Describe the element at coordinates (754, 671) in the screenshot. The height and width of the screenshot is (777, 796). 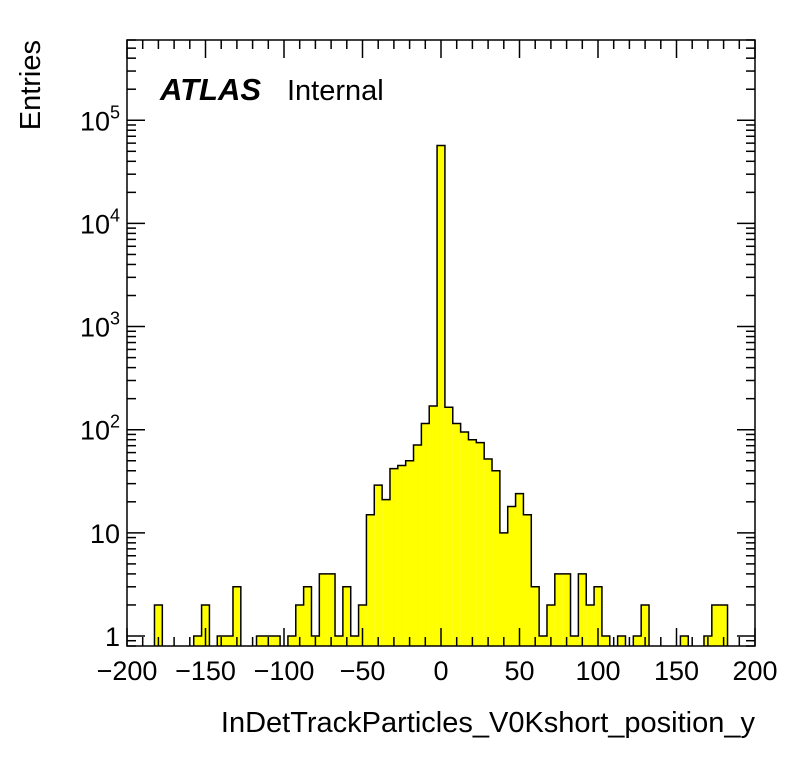
I see `x-tick-label: 200` at that location.